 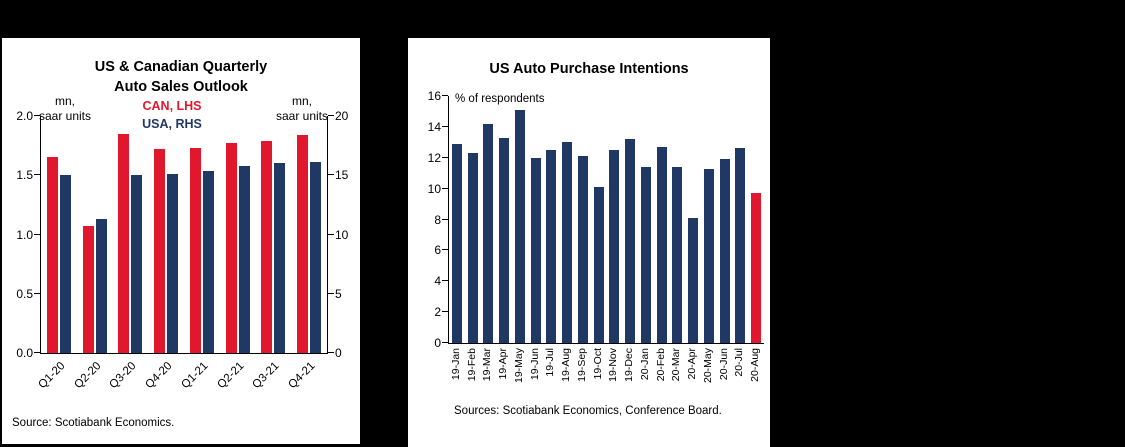 What do you see at coordinates (24, 235) in the screenshot?
I see `y-tick-label-left: 1.0` at bounding box center [24, 235].